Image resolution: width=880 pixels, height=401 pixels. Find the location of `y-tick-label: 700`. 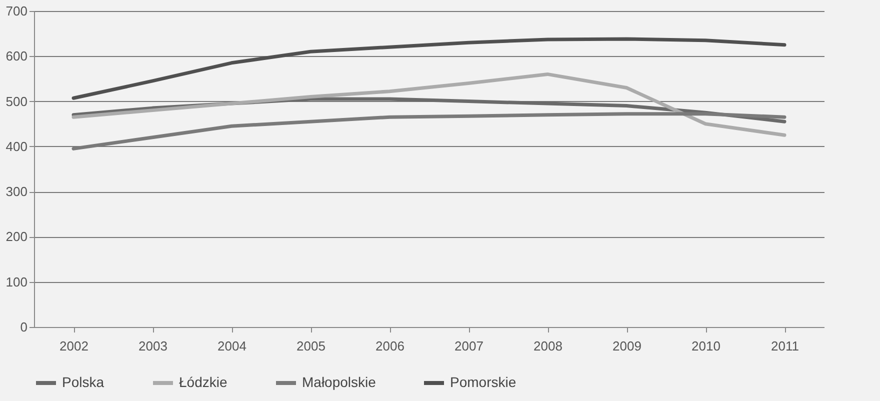

y-tick-label: 700 is located at coordinates (17, 11).